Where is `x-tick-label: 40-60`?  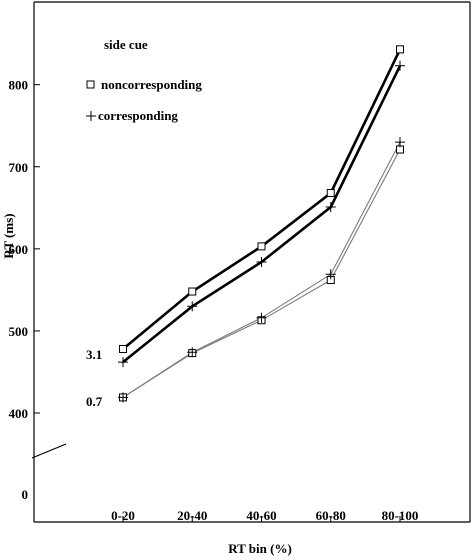
x-tick-label: 40-60 is located at coordinates (261, 515).